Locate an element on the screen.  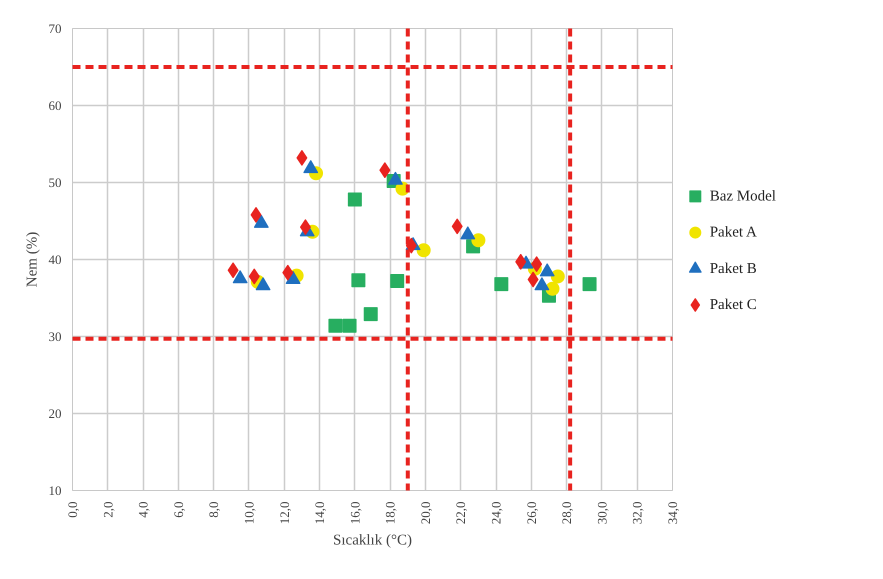
x-axis-title: Sıcaklık (°C) is located at coordinates (372, 540).